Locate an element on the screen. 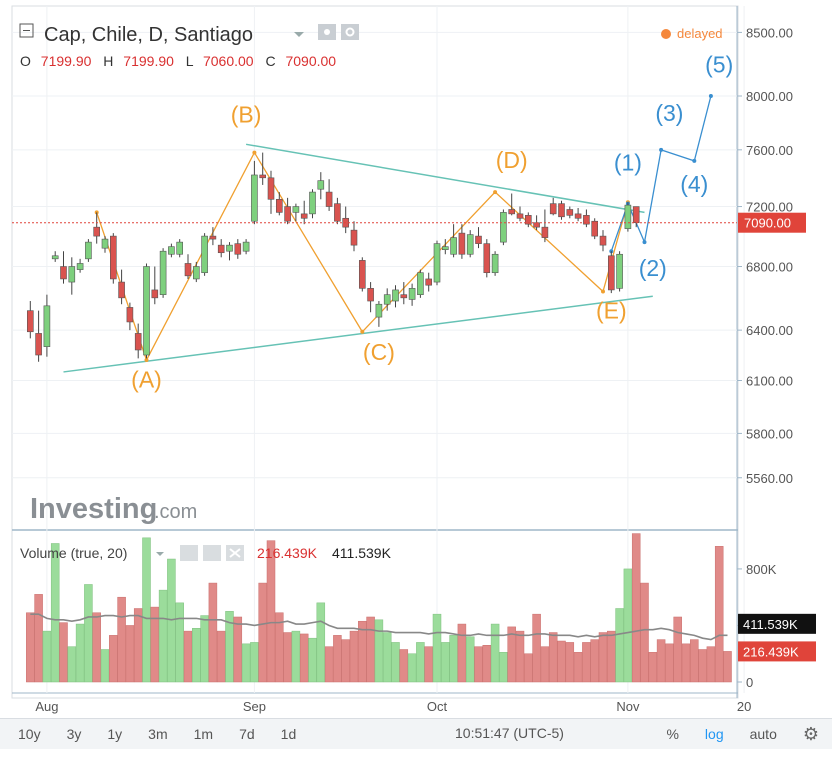 This screenshot has width=832, height=772. gear-icon is located at coordinates (350, 32).